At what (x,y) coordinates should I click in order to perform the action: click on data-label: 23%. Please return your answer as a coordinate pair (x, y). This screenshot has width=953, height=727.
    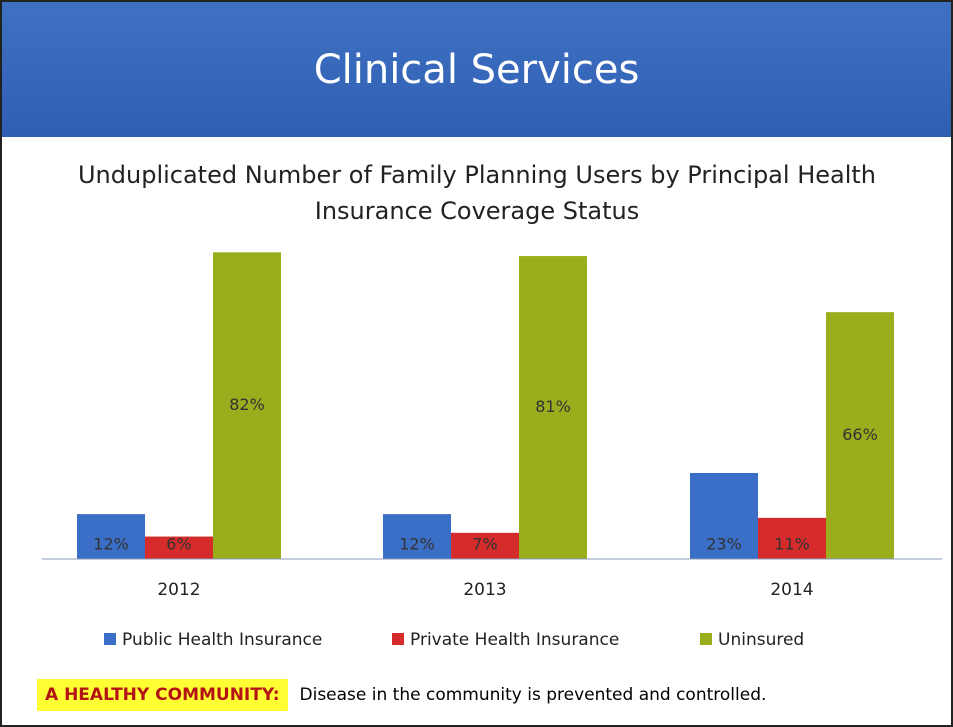
    Looking at the image, I should click on (724, 544).